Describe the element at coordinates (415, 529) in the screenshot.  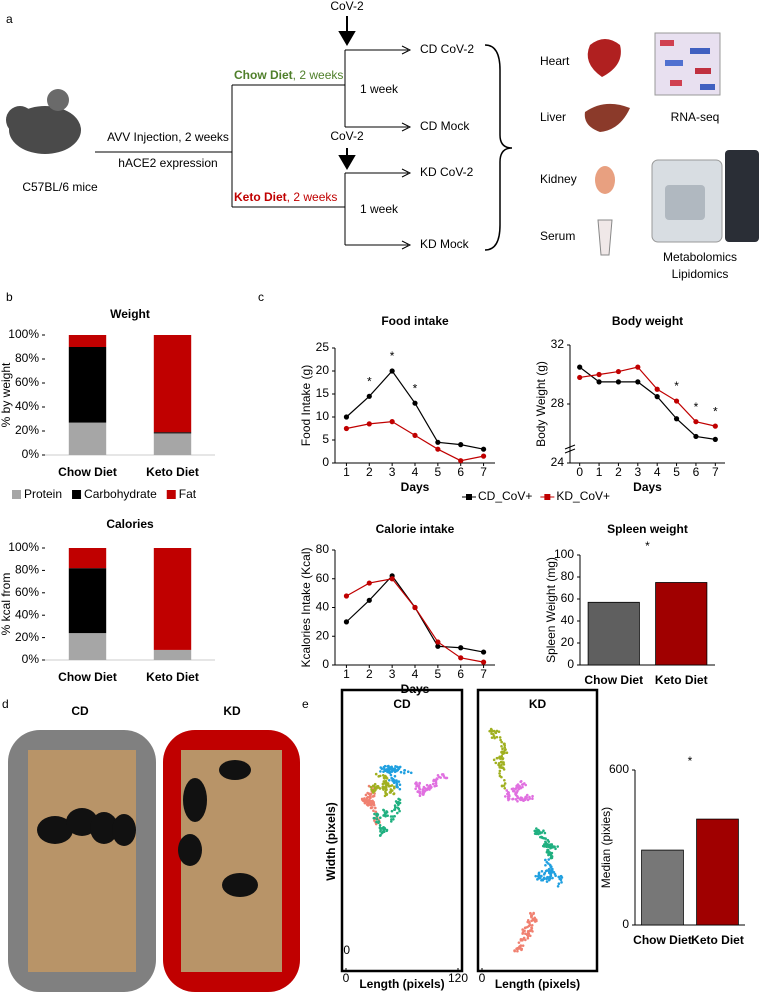
I see `chart-title: Calorie intake` at that location.